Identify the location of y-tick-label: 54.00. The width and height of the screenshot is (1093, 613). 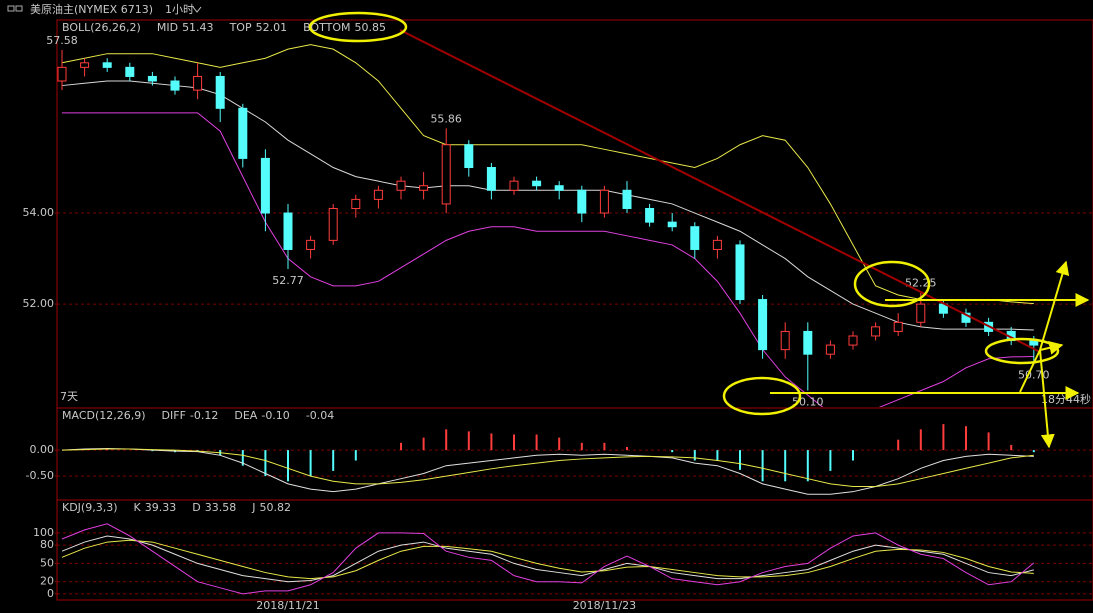
(39, 212).